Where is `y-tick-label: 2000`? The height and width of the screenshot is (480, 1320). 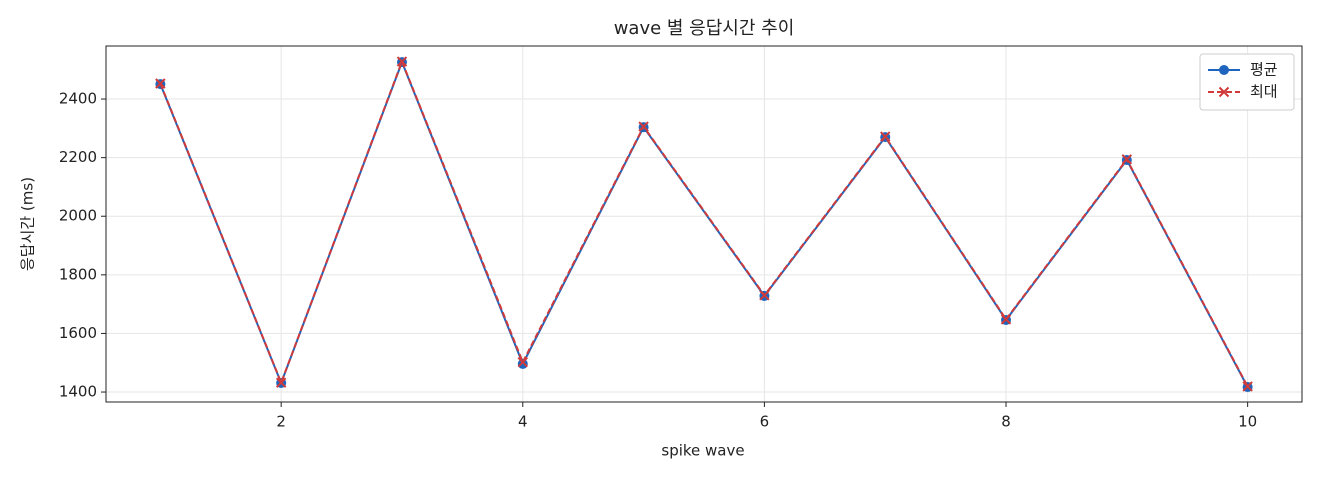 y-tick-label: 2000 is located at coordinates (78, 216).